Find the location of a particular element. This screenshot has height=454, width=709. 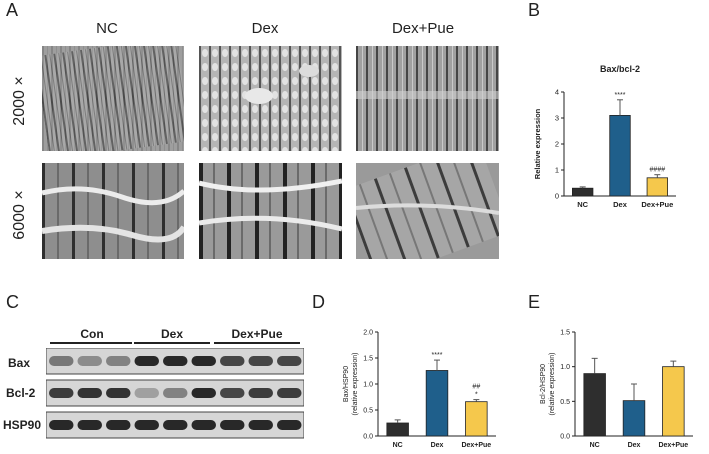

wb-label-bcl2: Bcl-2 is located at coordinates (21, 393).